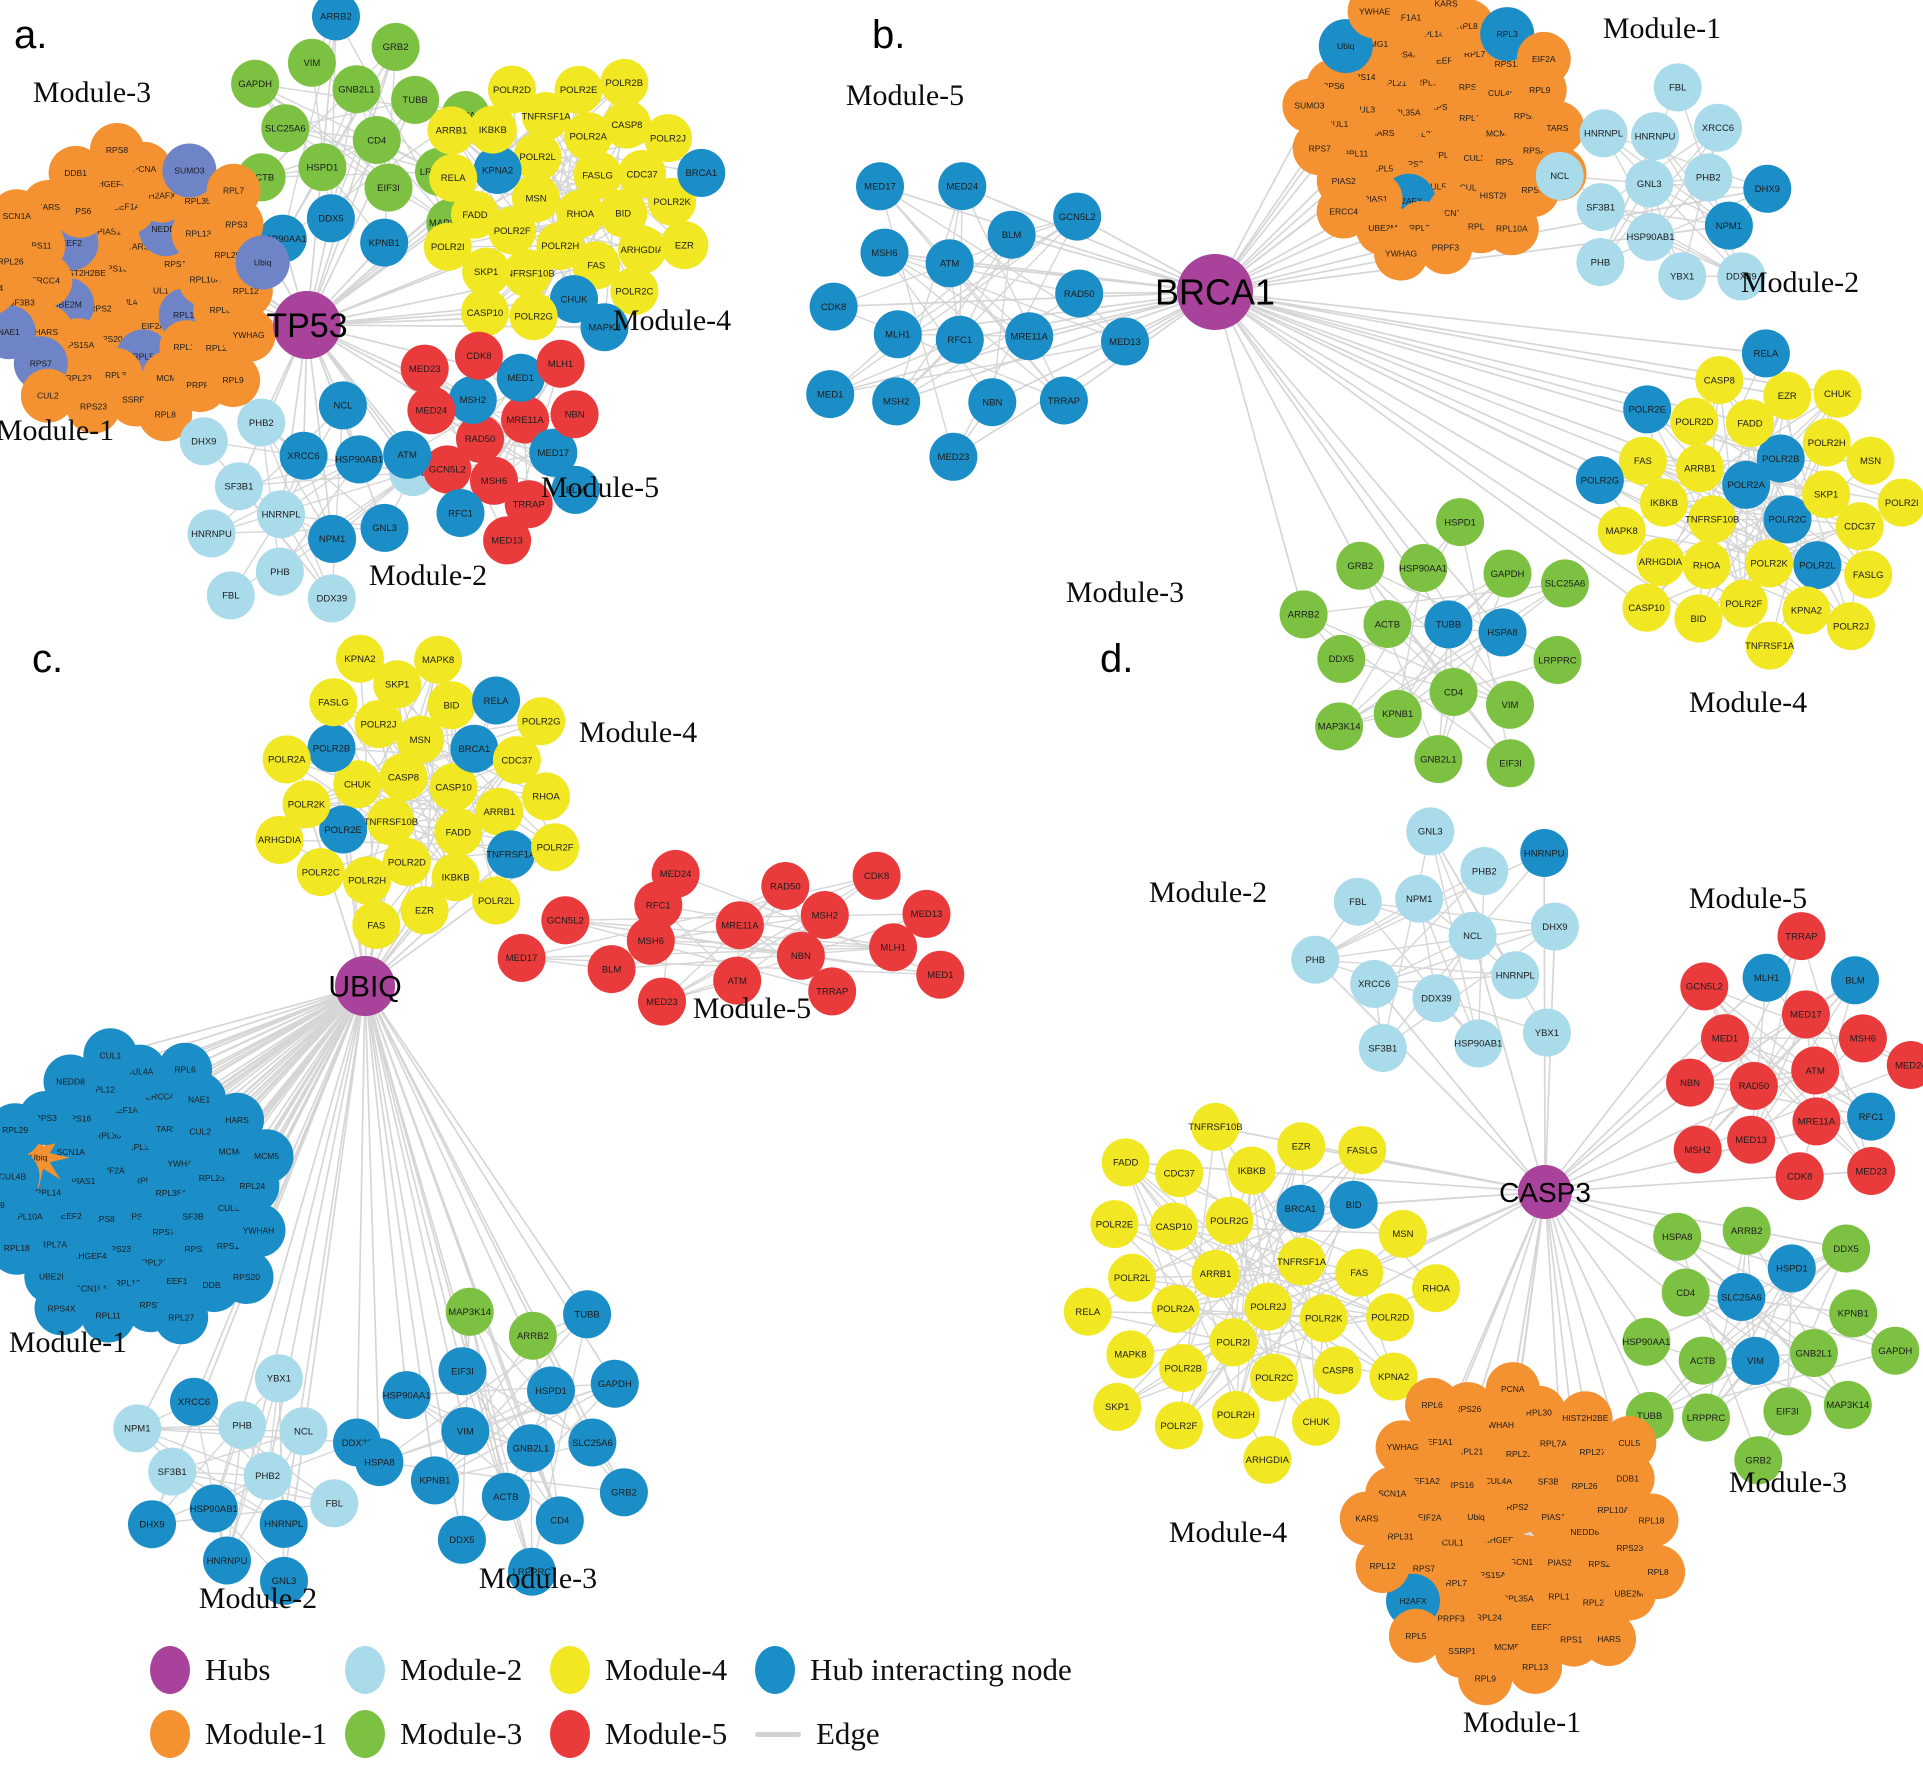 The image size is (1923, 1775). I want to click on node-RPL9: RPL9, so click(1485, 1678).